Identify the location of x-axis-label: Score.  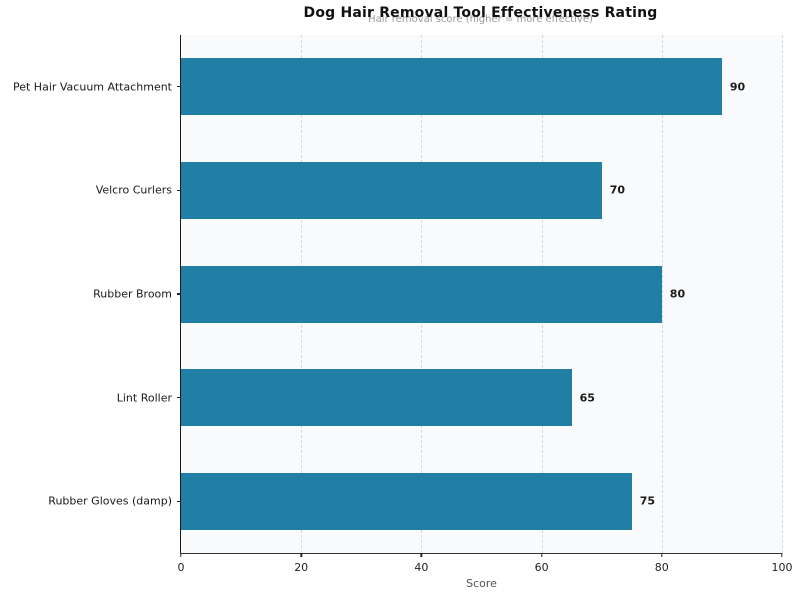
(481, 583).